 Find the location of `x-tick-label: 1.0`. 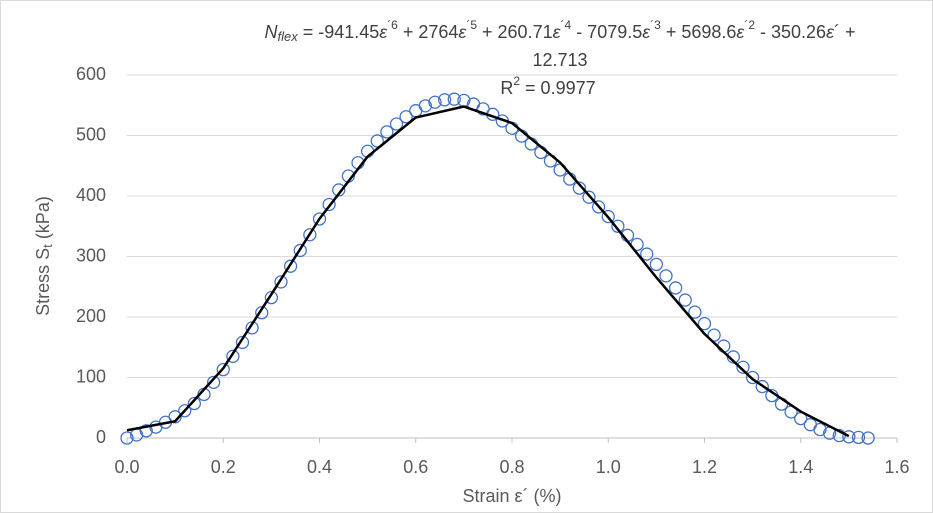

x-tick-label: 1.0 is located at coordinates (608, 467).